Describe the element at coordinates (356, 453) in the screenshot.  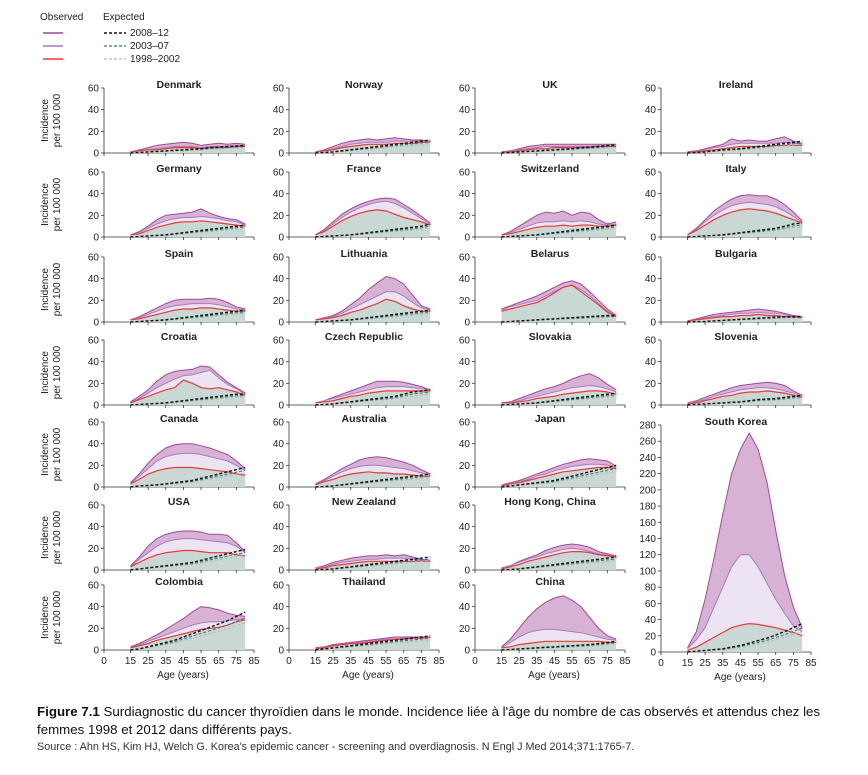
I see `panel-australia: Australia 0 20 40 60` at that location.